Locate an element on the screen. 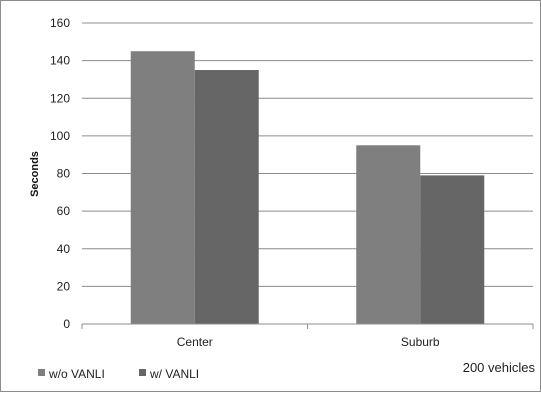 The width and height of the screenshot is (541, 393). legend-label: w/o VANLI is located at coordinates (76, 374).